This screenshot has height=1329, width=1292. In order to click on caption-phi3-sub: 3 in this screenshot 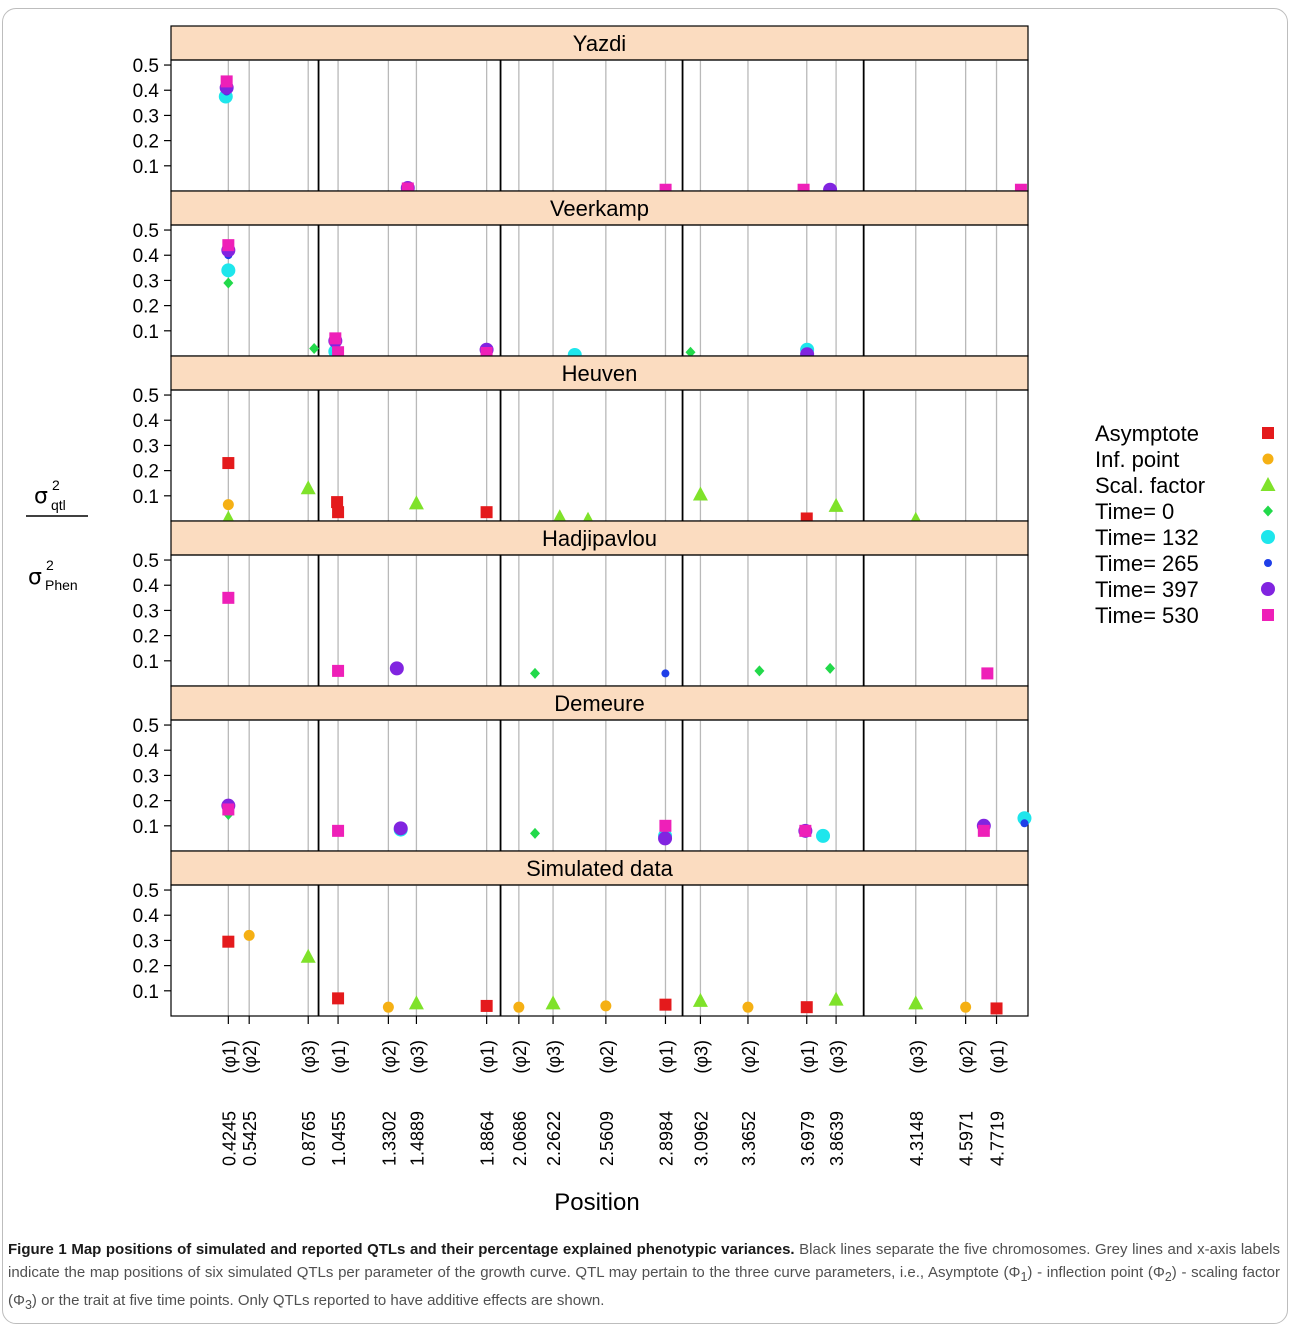, I will do `click(28, 1305)`.